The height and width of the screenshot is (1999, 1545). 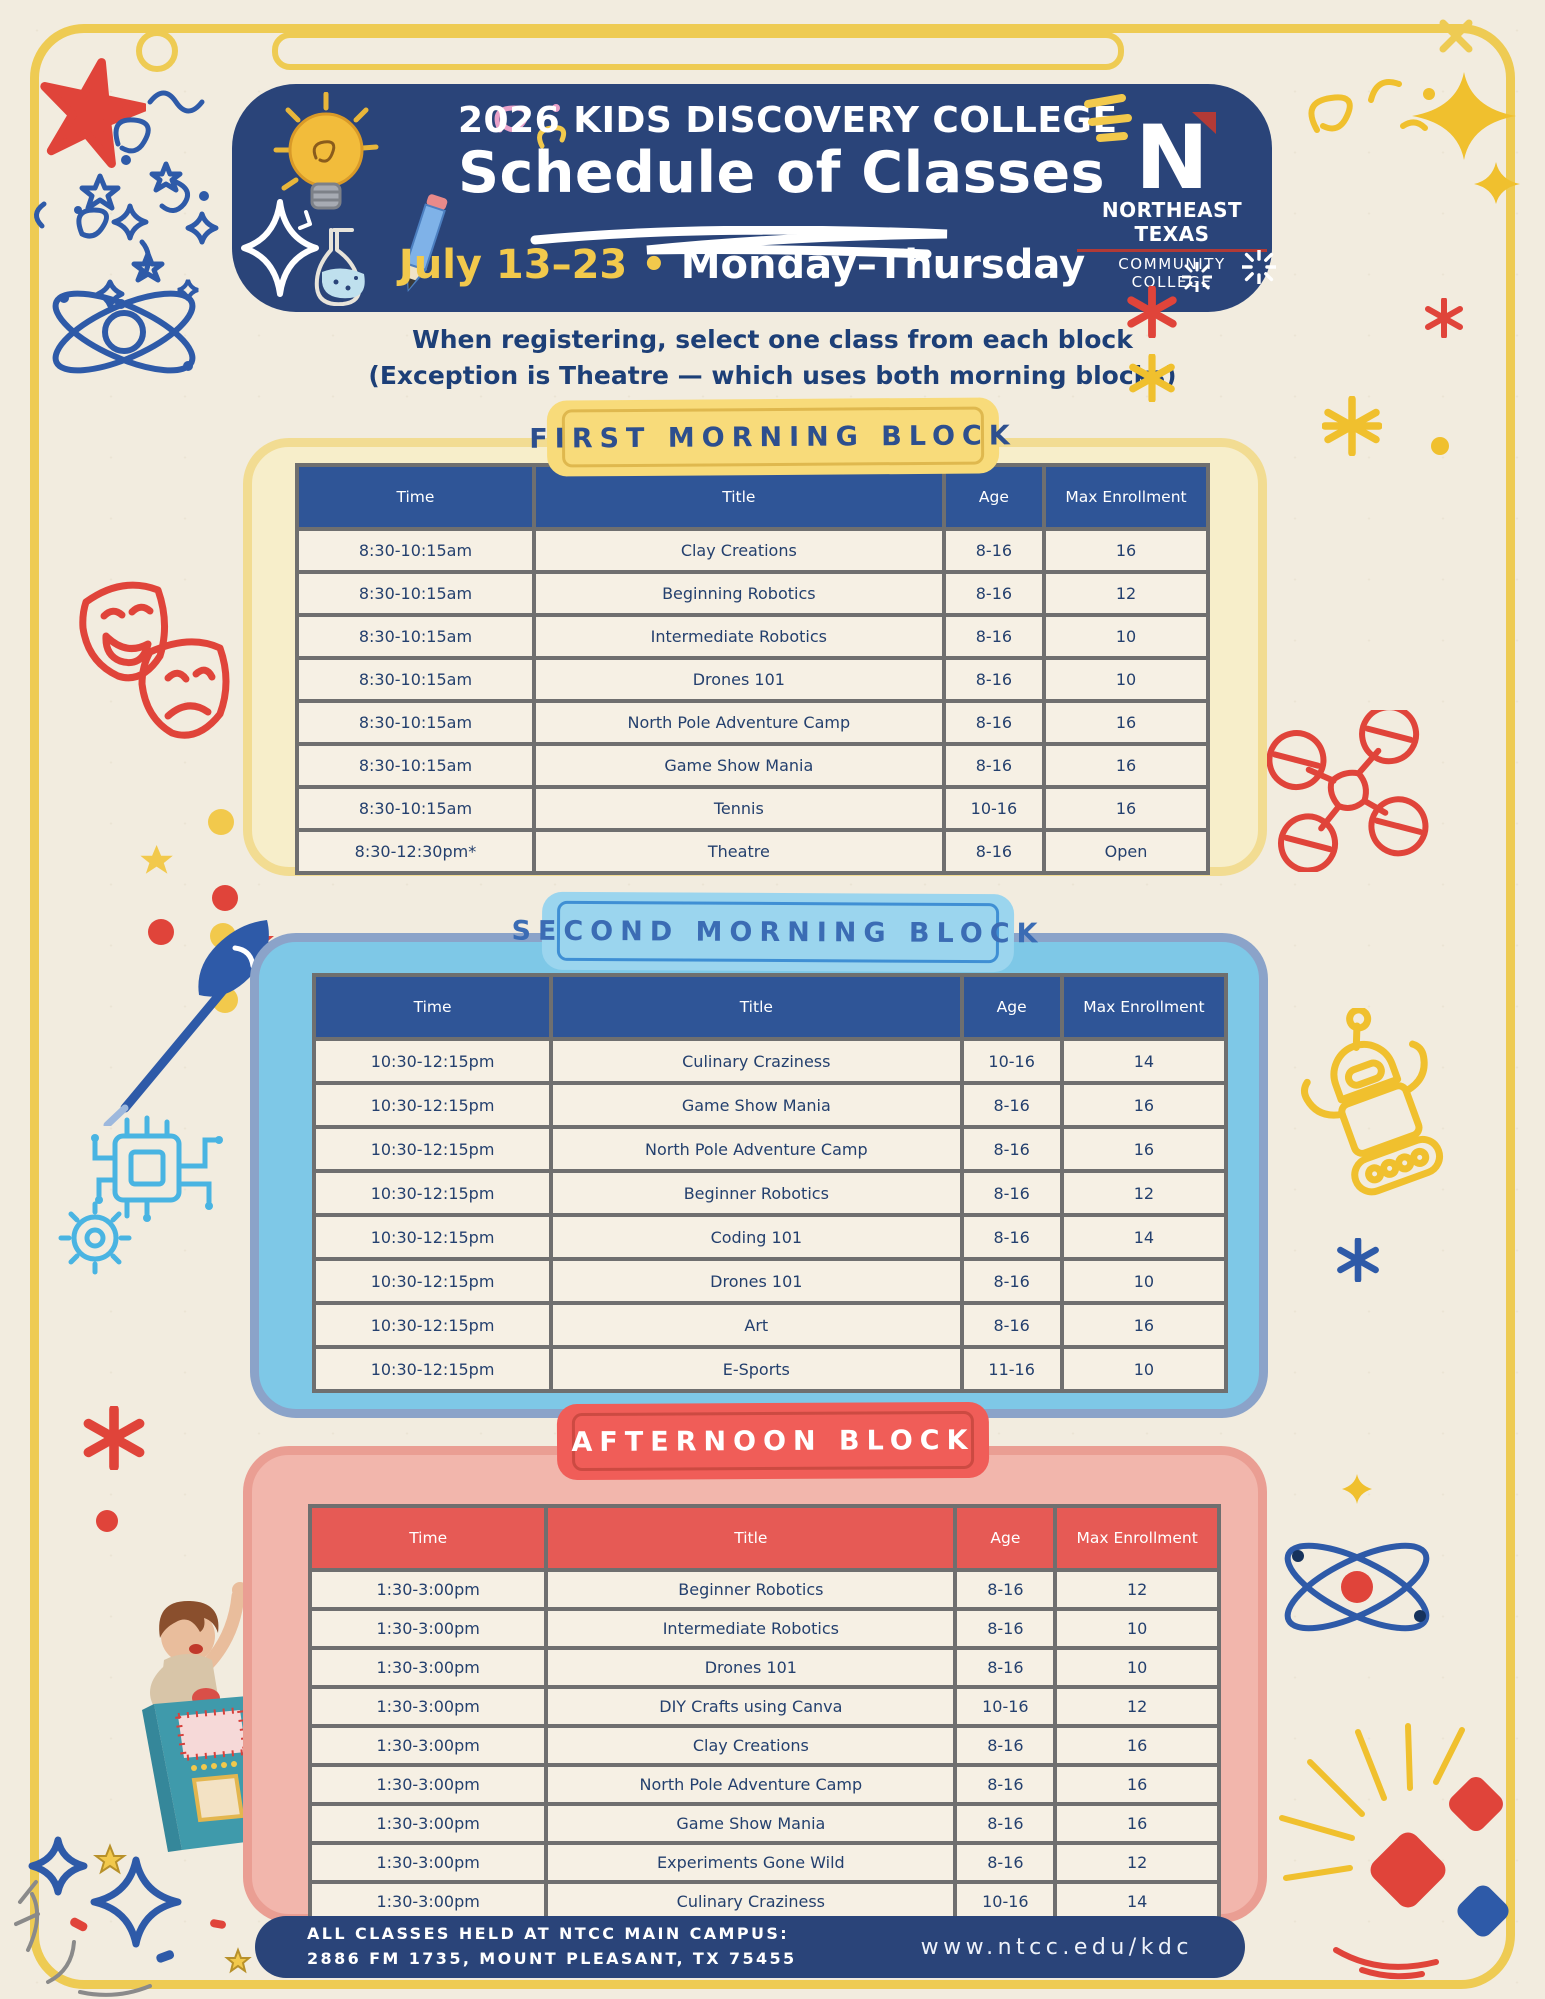 I want to click on table-row: 10:30-12:15pm E-Sports 11-16 10, so click(x=770, y=1369).